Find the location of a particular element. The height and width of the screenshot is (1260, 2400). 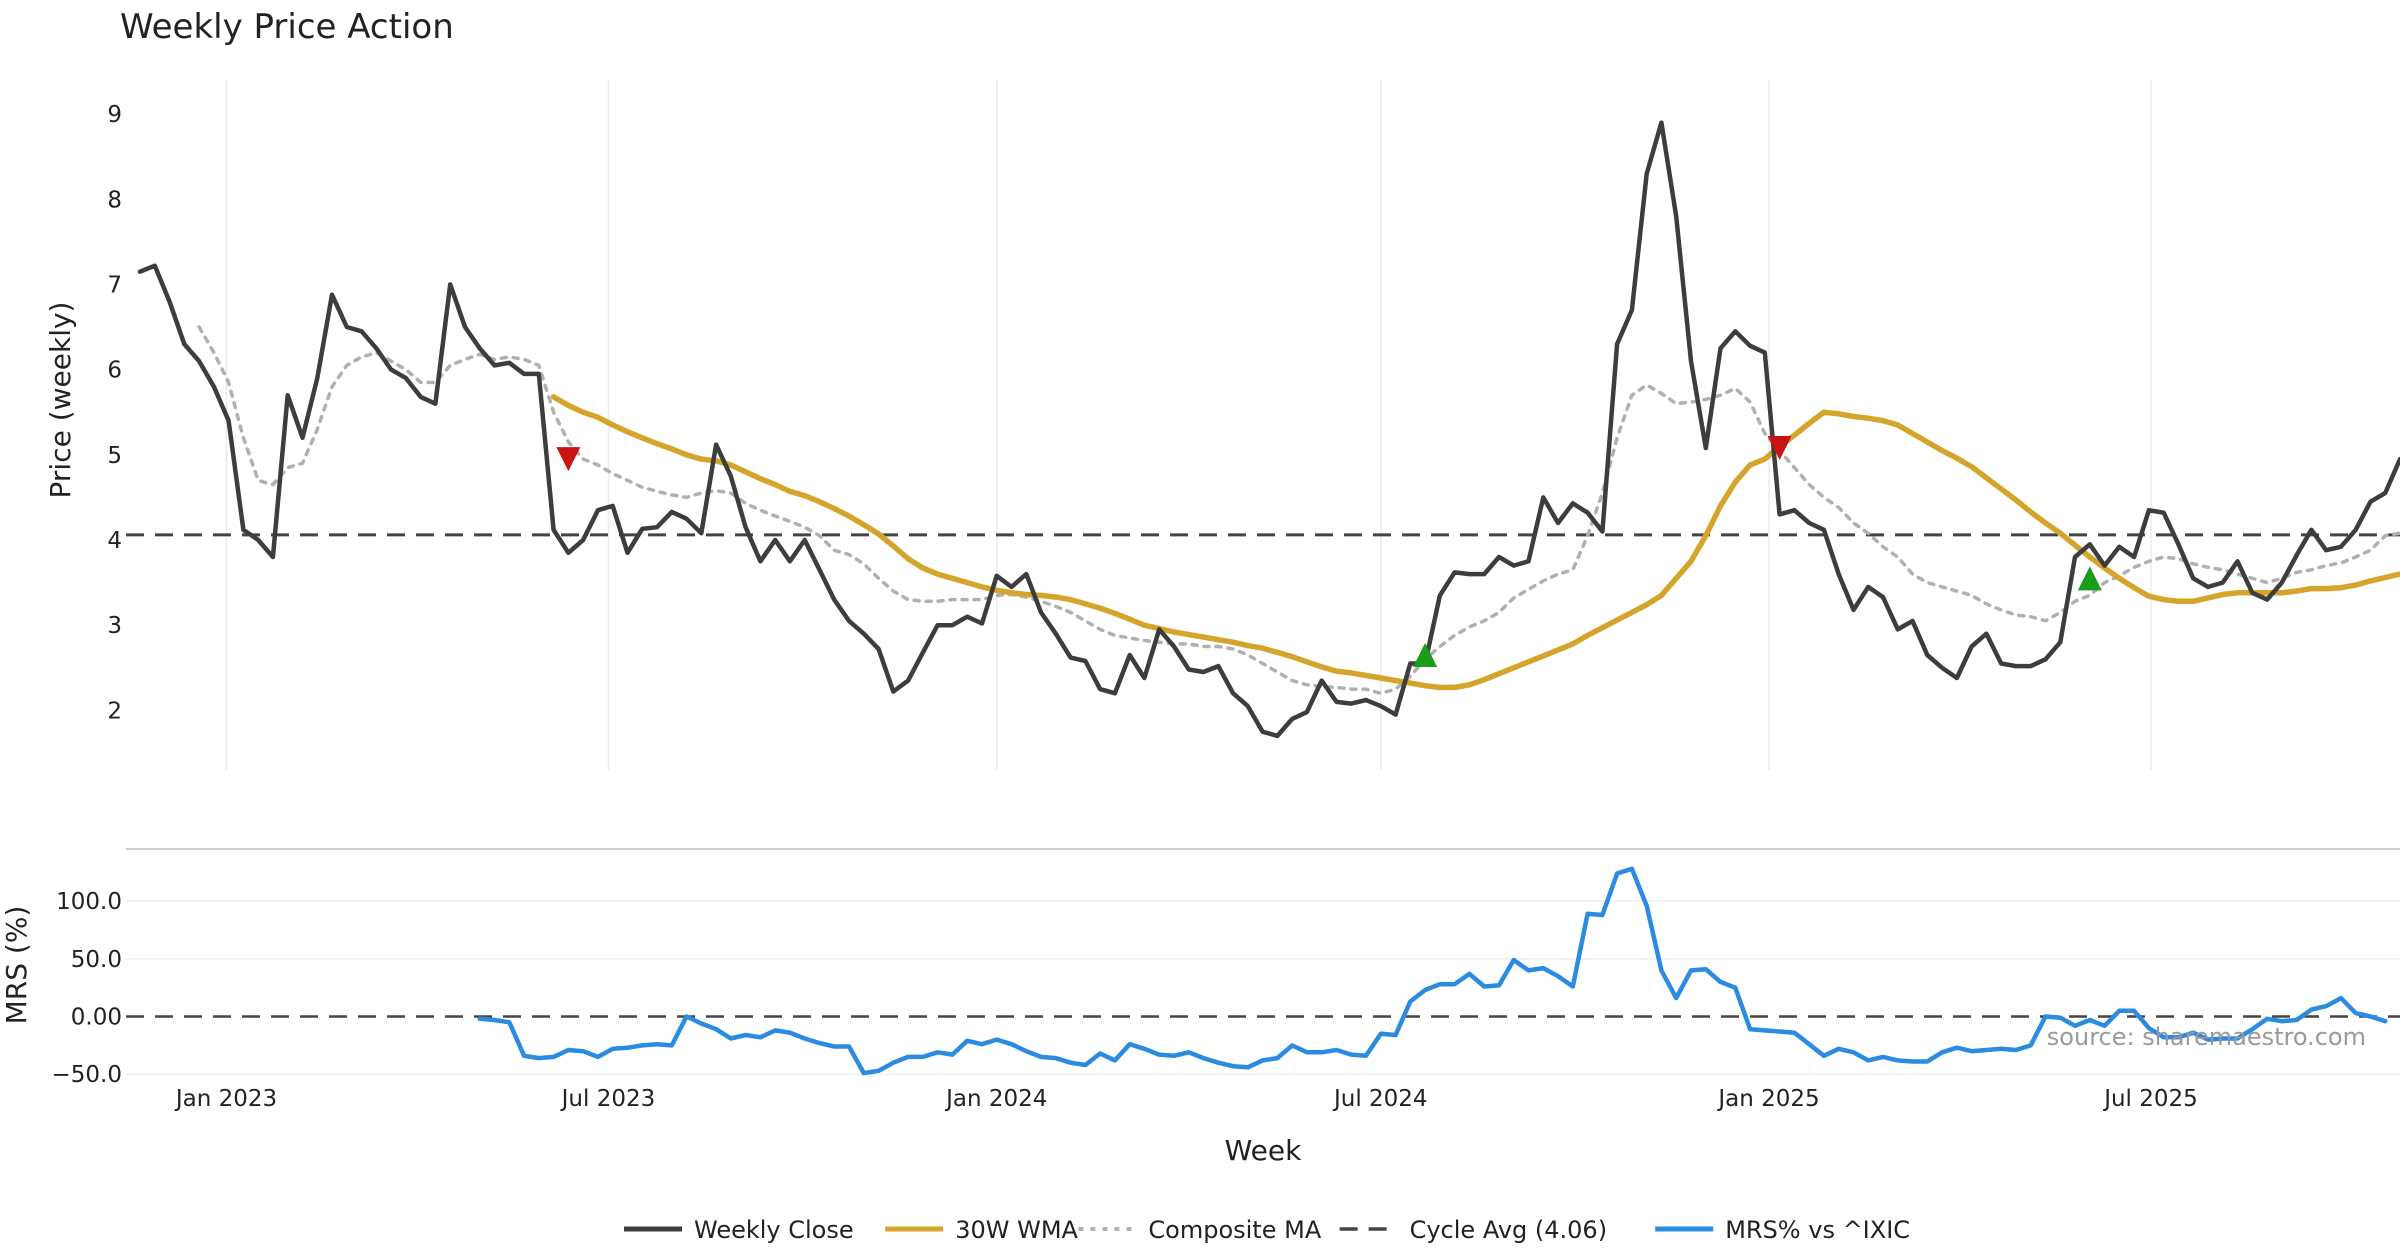

mrs-y-tick-label: 50.0 is located at coordinates (96, 960).